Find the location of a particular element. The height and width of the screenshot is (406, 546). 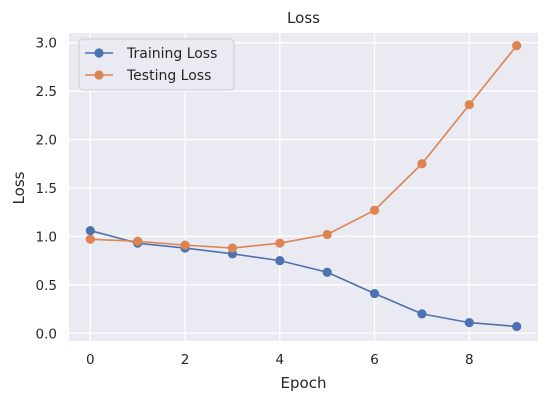

y-tick-label: 0.0 is located at coordinates (46, 334).